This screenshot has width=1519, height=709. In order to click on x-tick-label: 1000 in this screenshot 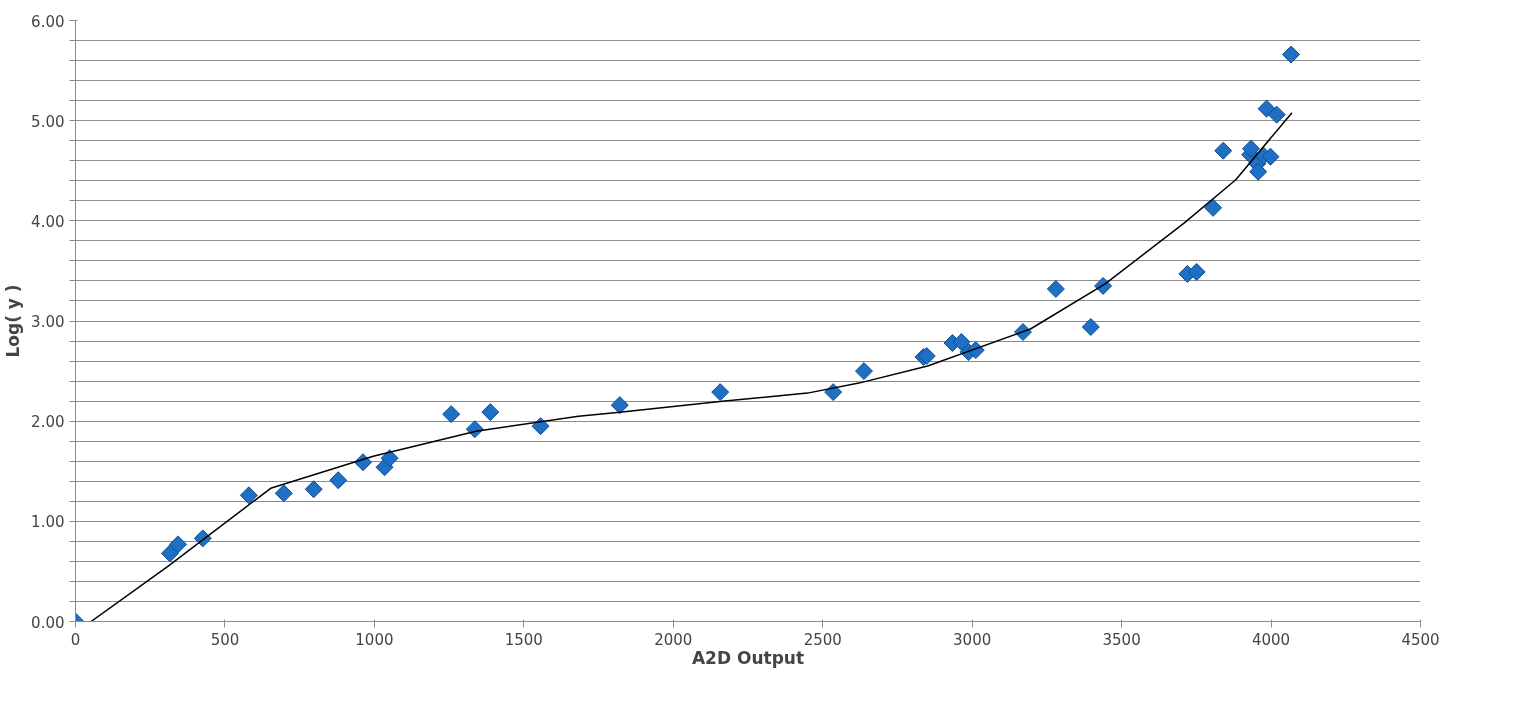, I will do `click(374, 639)`.